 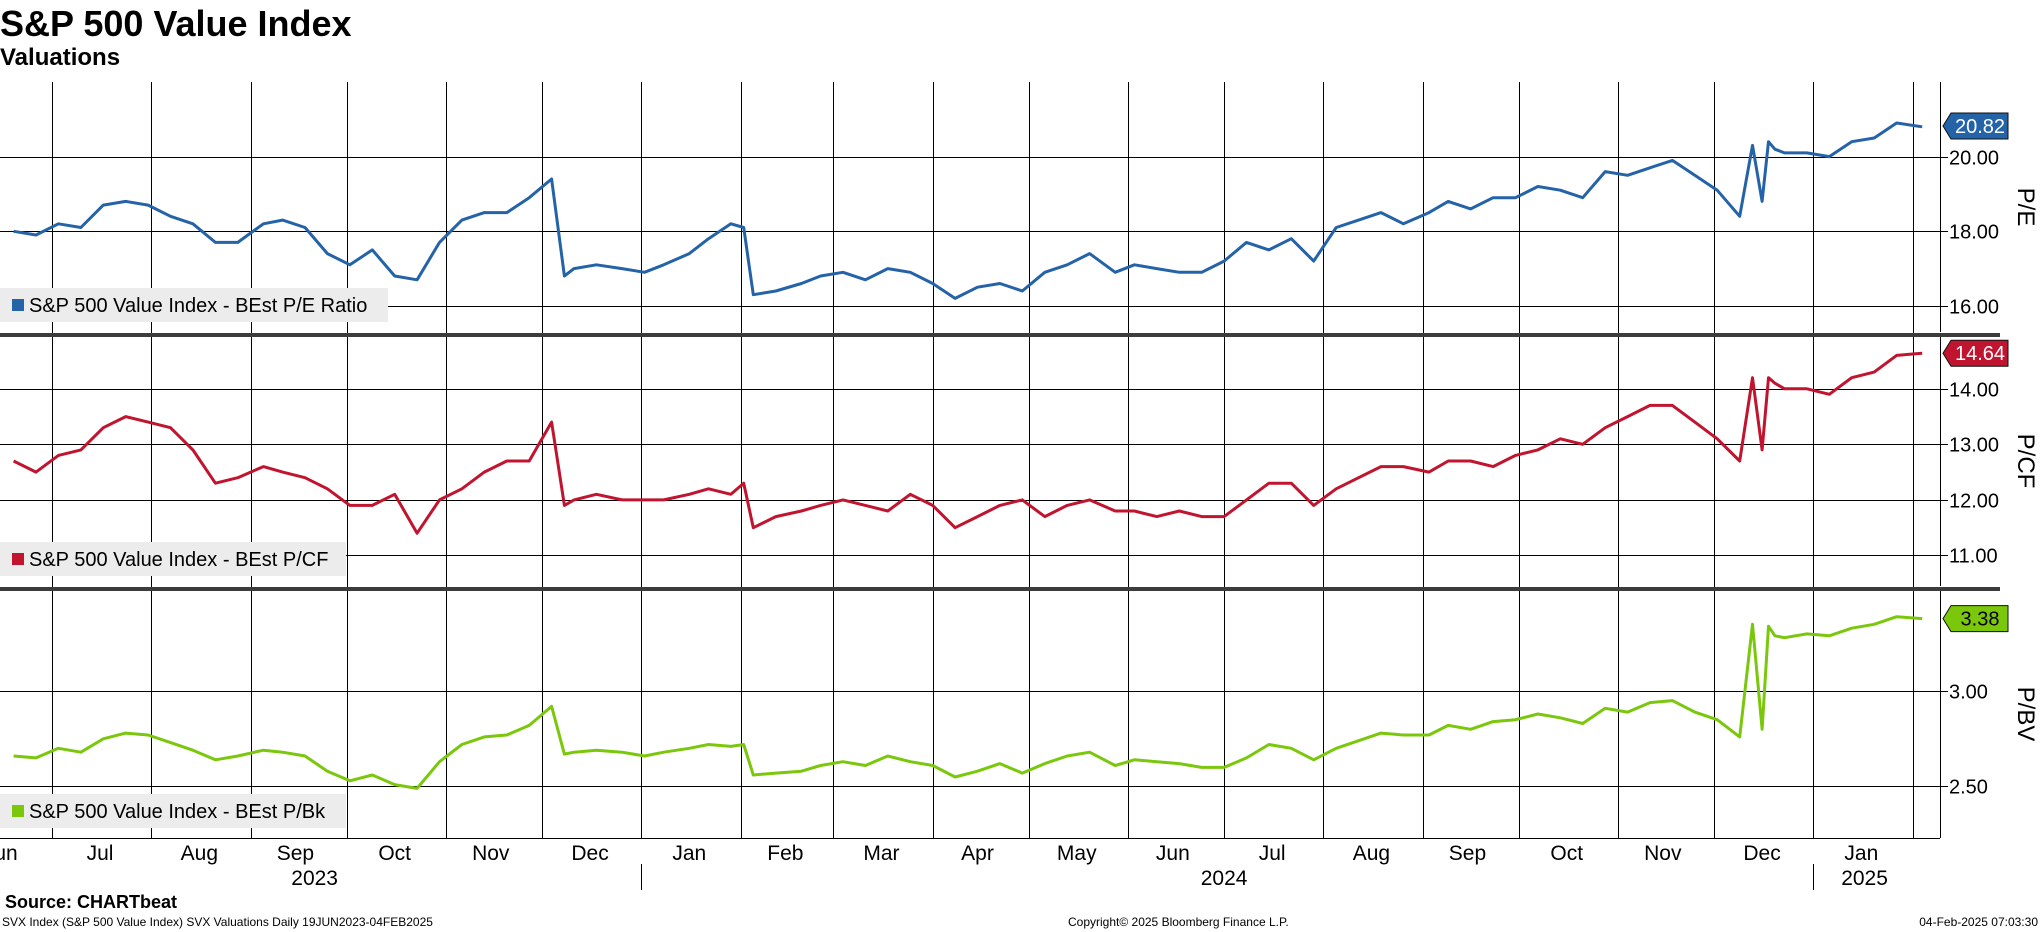 I want to click on y-tick-label: 11.00, so click(x=1973, y=557).